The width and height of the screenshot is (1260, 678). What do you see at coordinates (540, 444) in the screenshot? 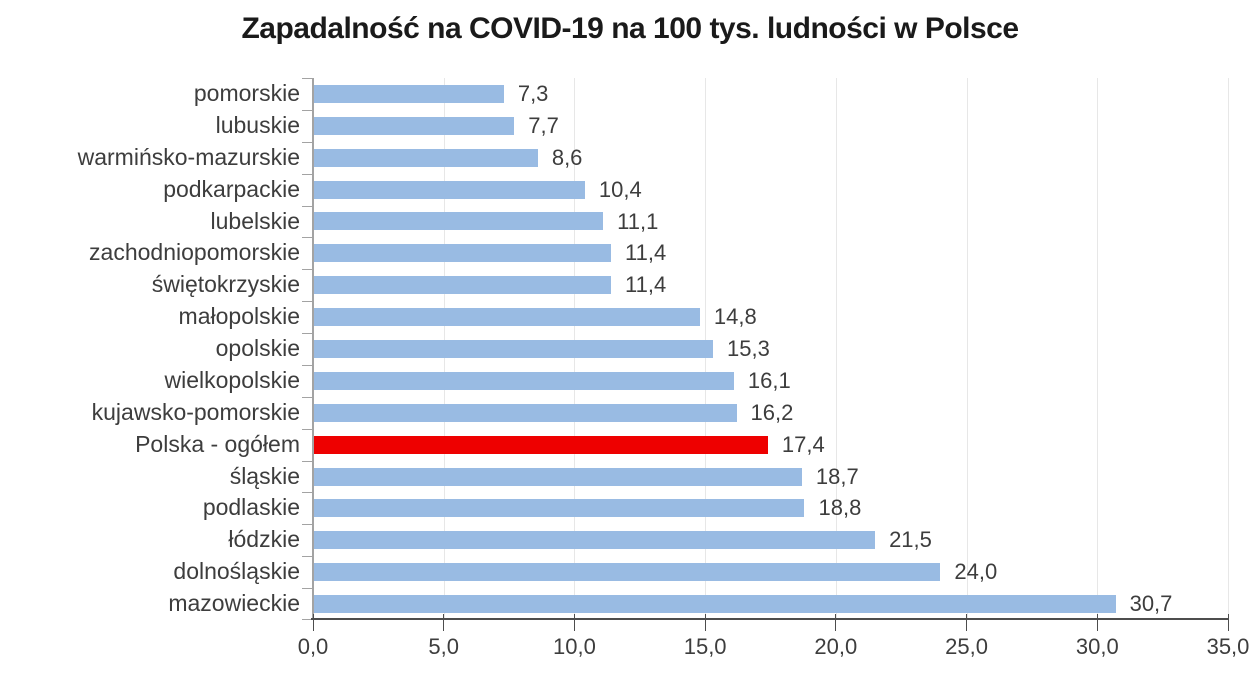
I see `bar-polska-ogółem` at bounding box center [540, 444].